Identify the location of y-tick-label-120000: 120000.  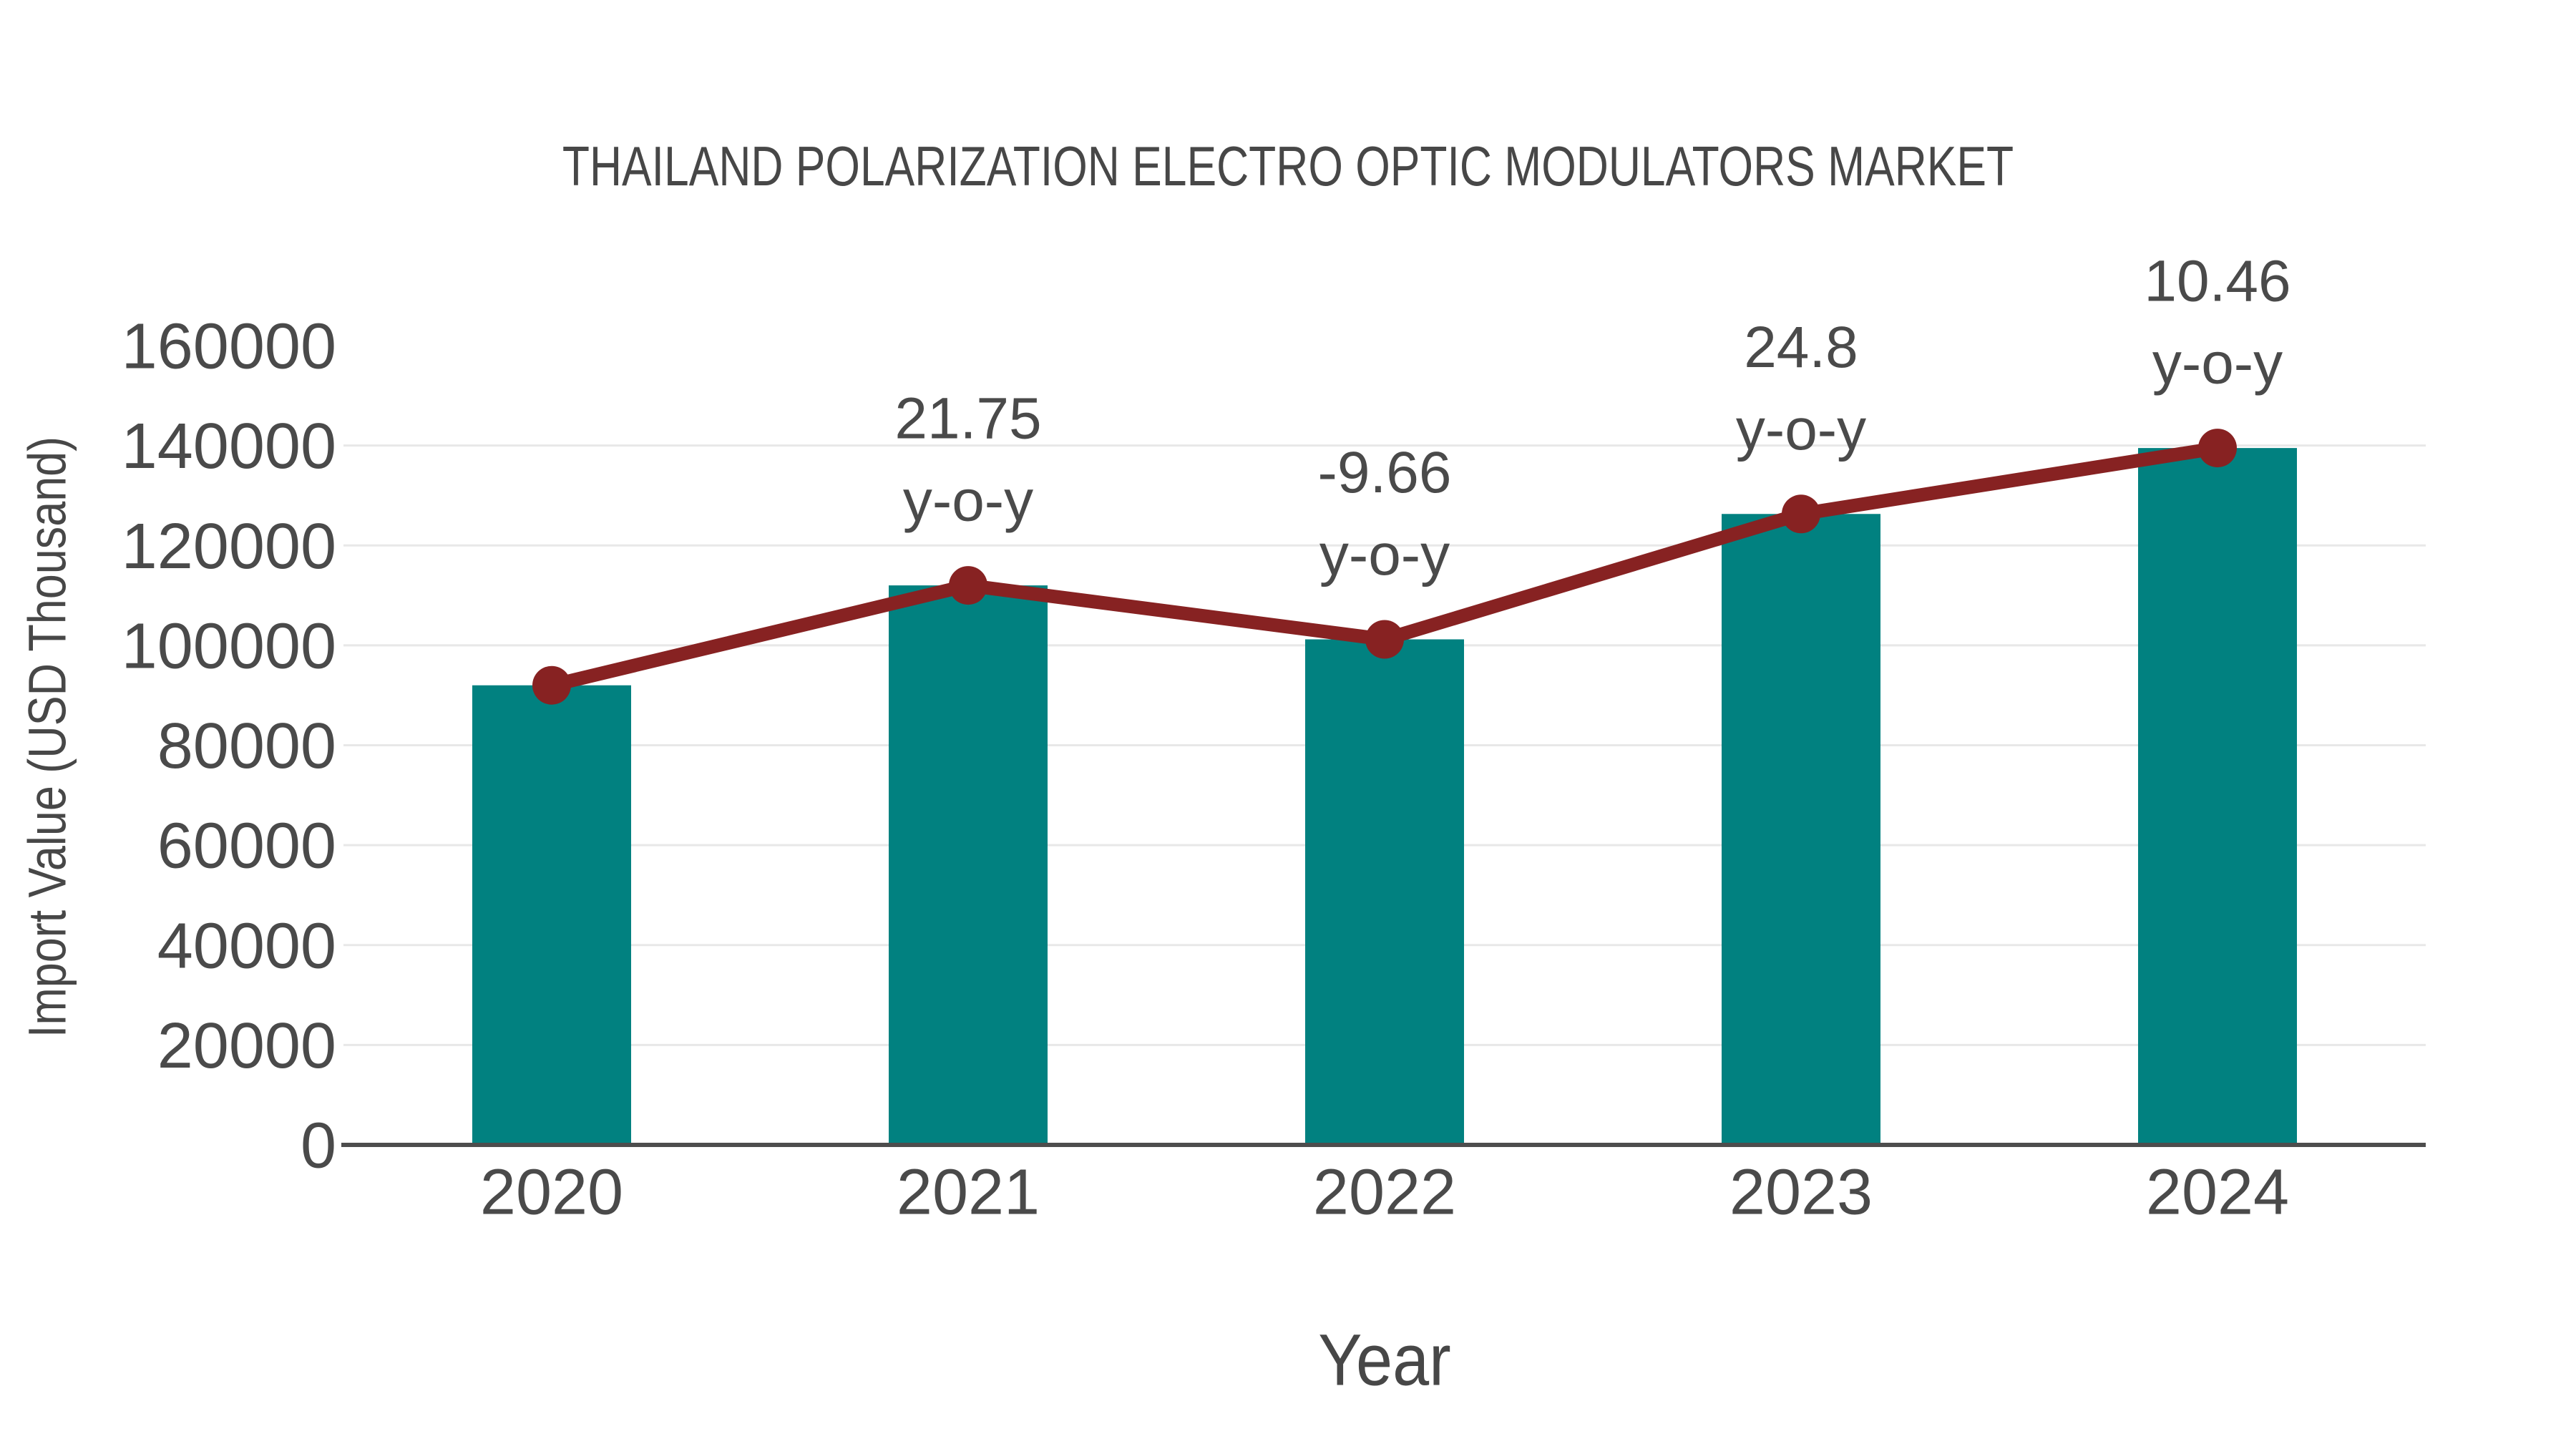
(229, 546).